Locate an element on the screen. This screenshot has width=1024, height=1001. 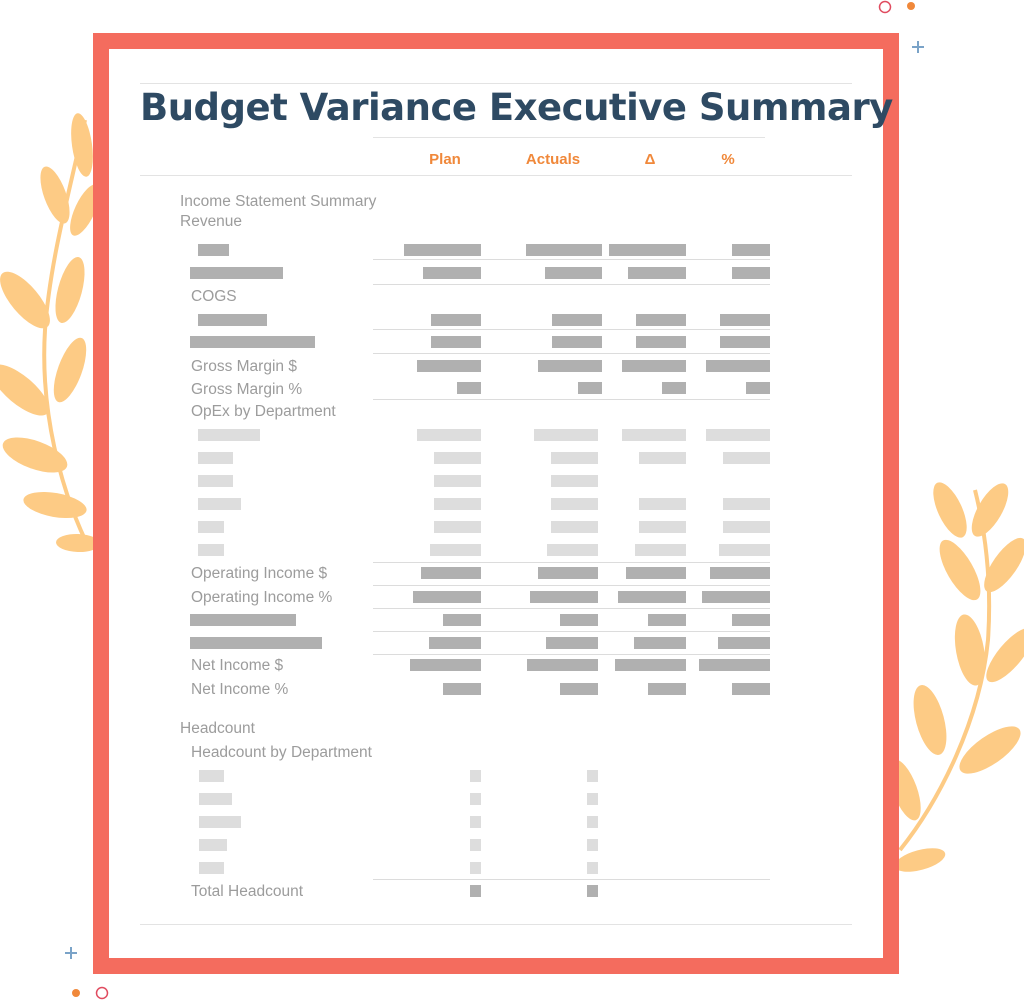
row-total-headcount: Total Headcount is located at coordinates (247, 891).